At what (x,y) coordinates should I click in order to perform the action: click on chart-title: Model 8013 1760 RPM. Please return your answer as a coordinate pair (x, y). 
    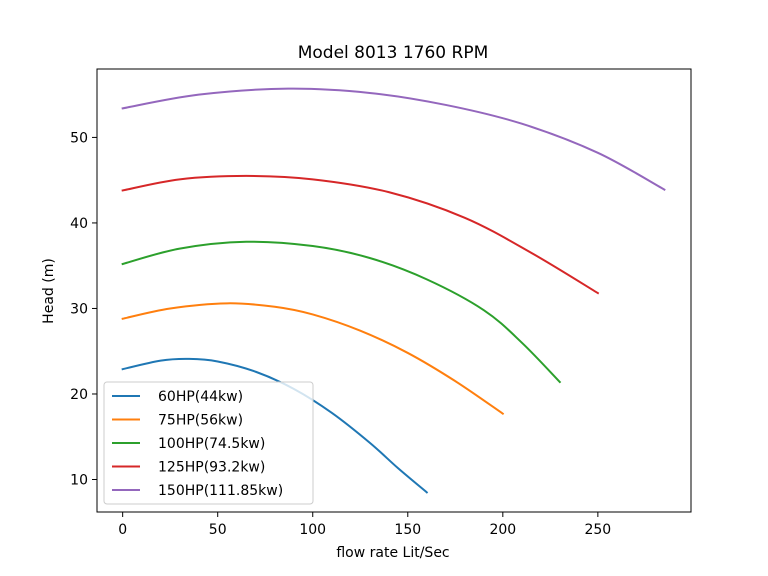
    Looking at the image, I should click on (393, 53).